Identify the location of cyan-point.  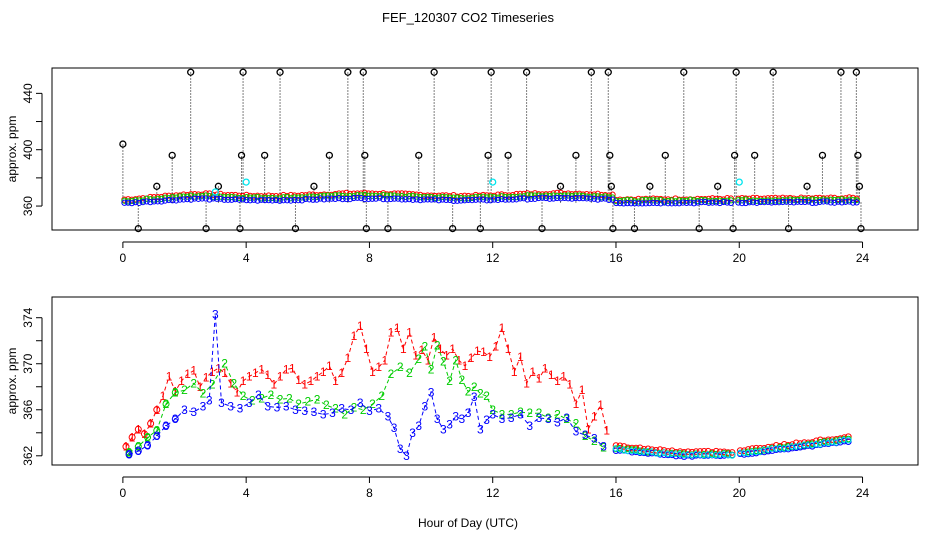
(215, 192).